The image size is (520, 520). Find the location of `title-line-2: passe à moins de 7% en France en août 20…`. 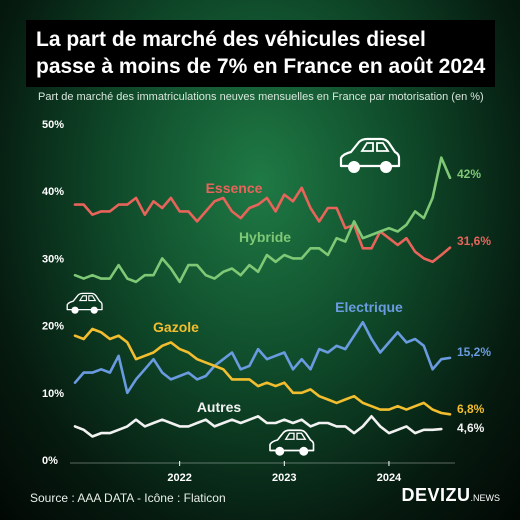

title-line-2: passe à moins de 7% en France en août 20… is located at coordinates (261, 66).